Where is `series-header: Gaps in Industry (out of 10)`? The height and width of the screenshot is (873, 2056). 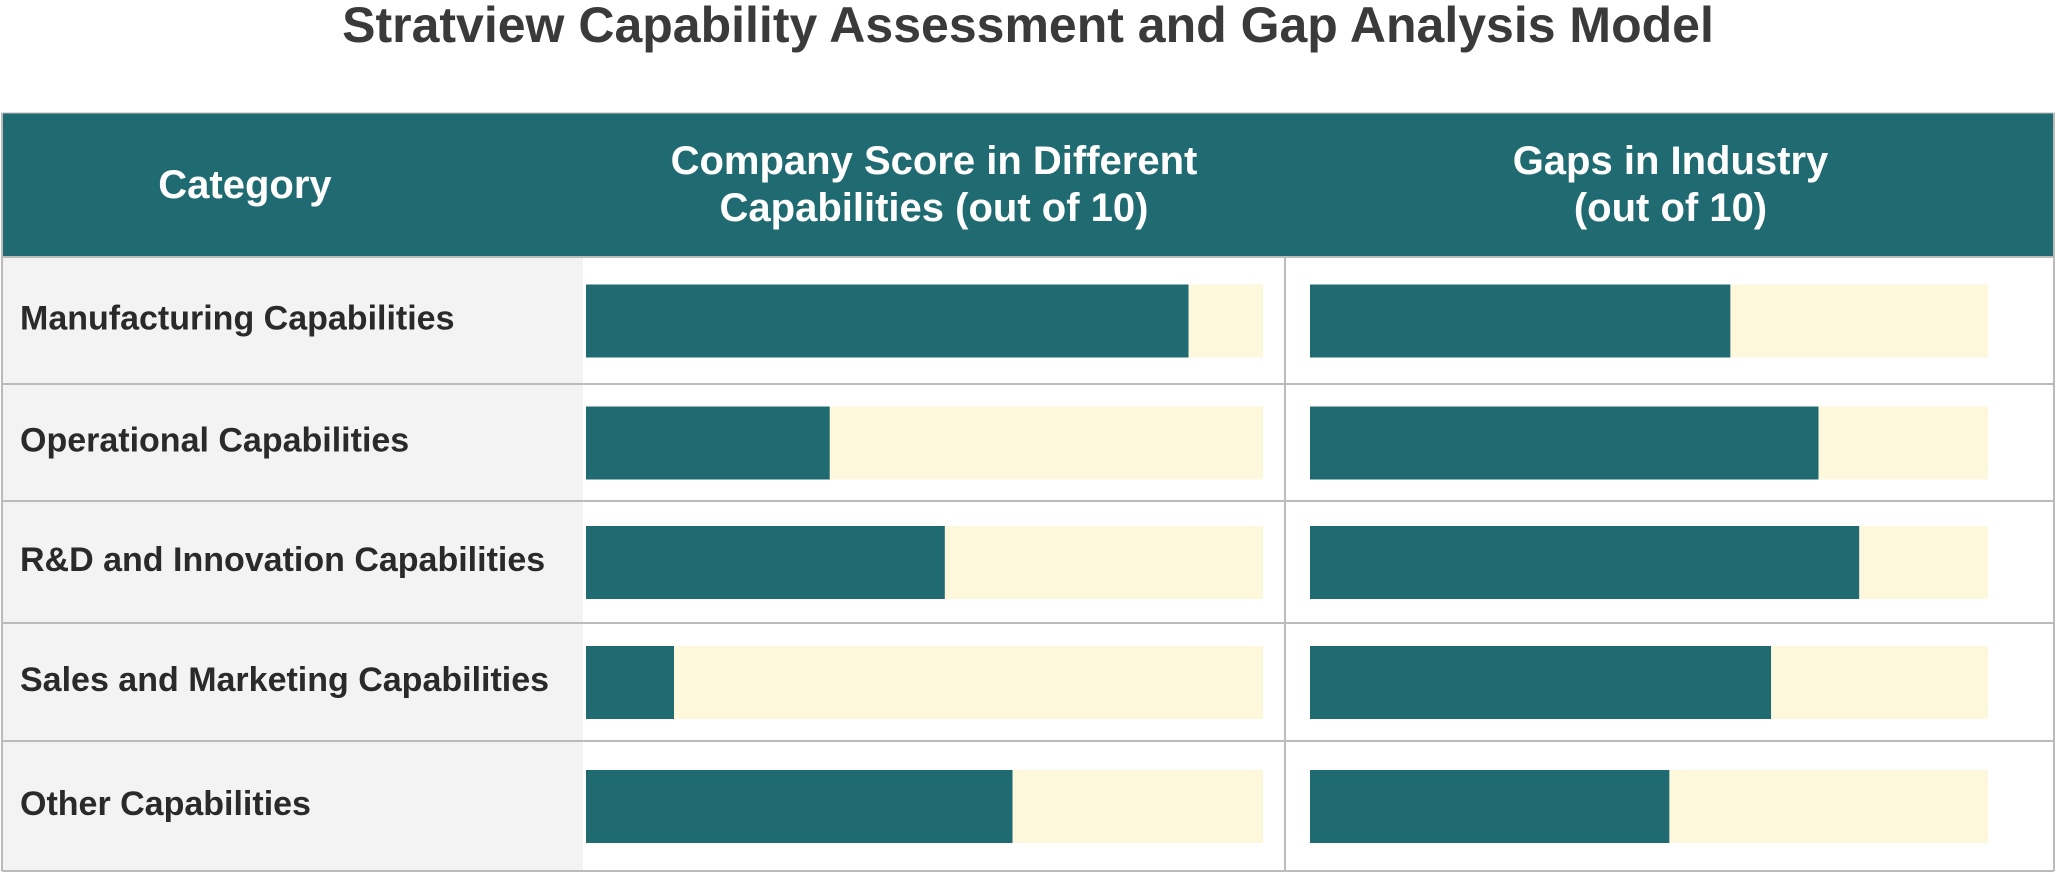
series-header: Gaps in Industry (out of 10) is located at coordinates (1670, 184).